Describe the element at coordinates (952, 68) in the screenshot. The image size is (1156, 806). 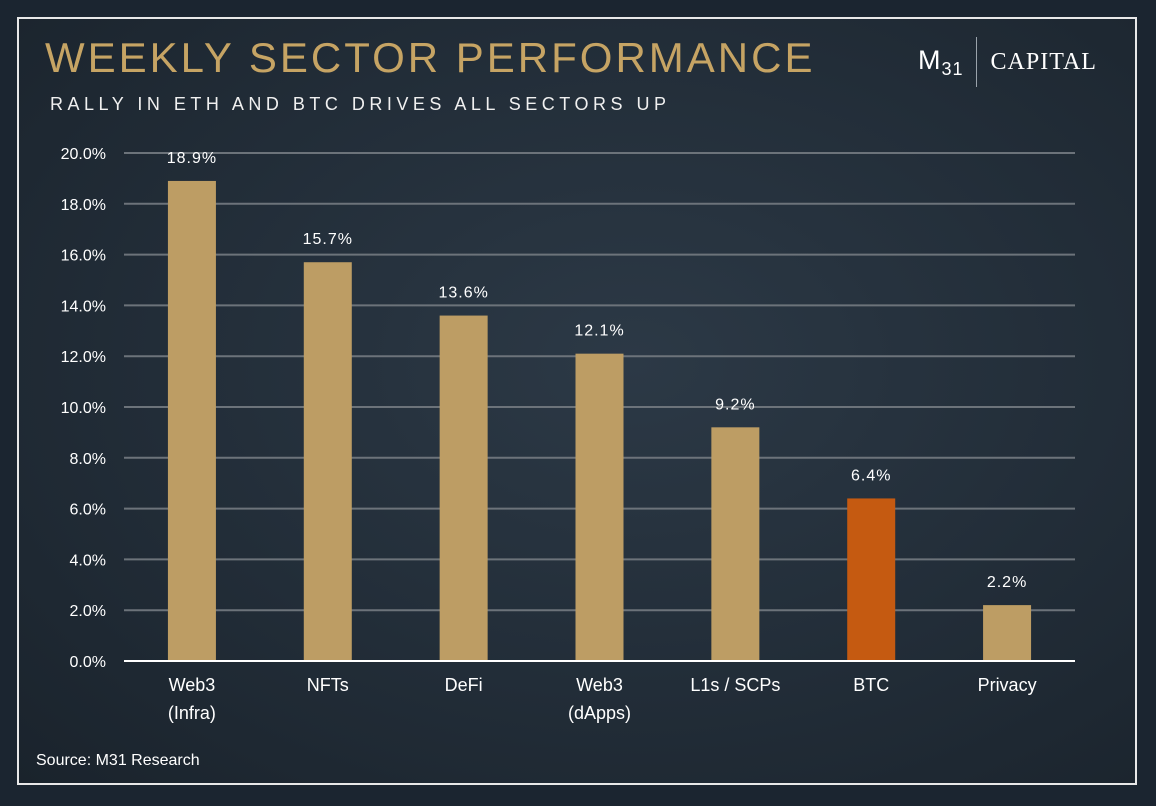
I see `logo-mark-number: 31` at that location.